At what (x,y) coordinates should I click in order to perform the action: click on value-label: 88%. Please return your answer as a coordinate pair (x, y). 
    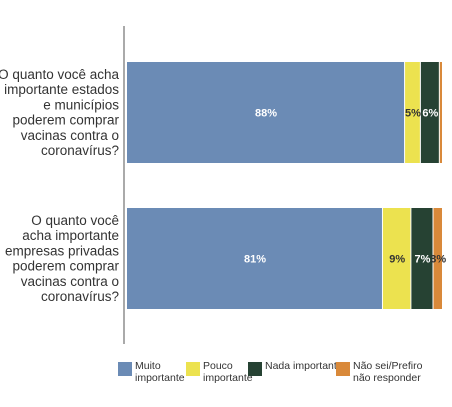
    Looking at the image, I should click on (266, 114).